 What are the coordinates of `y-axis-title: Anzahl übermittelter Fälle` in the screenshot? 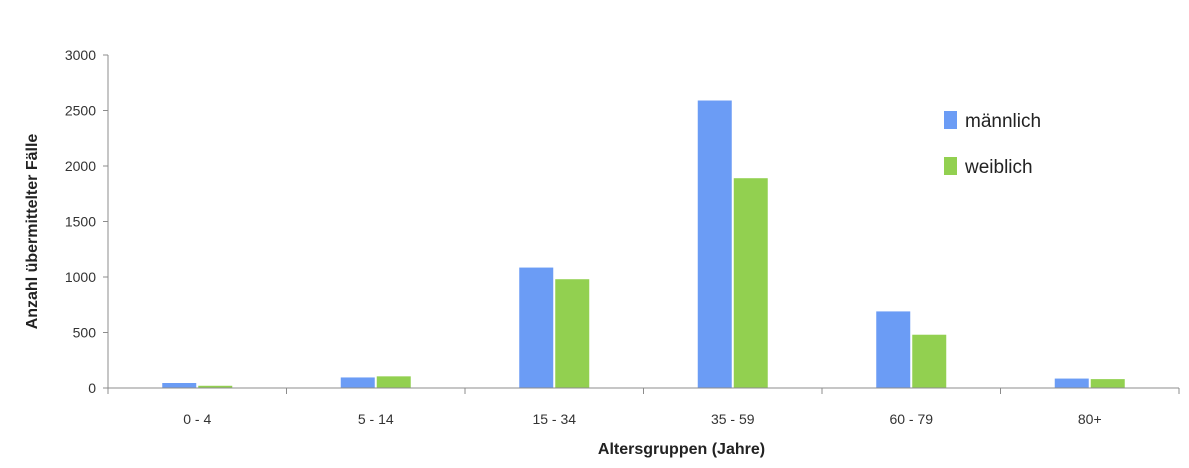 It's located at (32, 232).